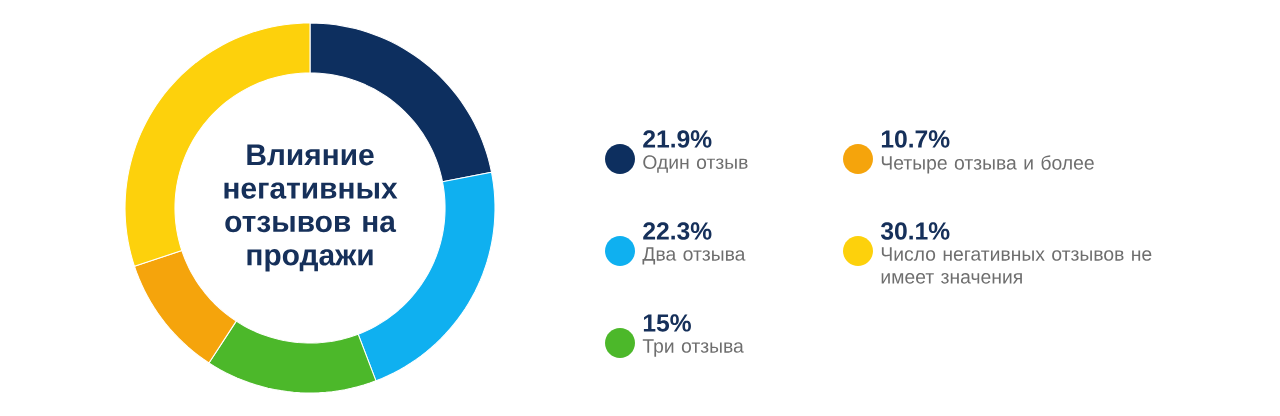  Describe the element at coordinates (667, 323) in the screenshot. I see `data-label: 15%` at that location.